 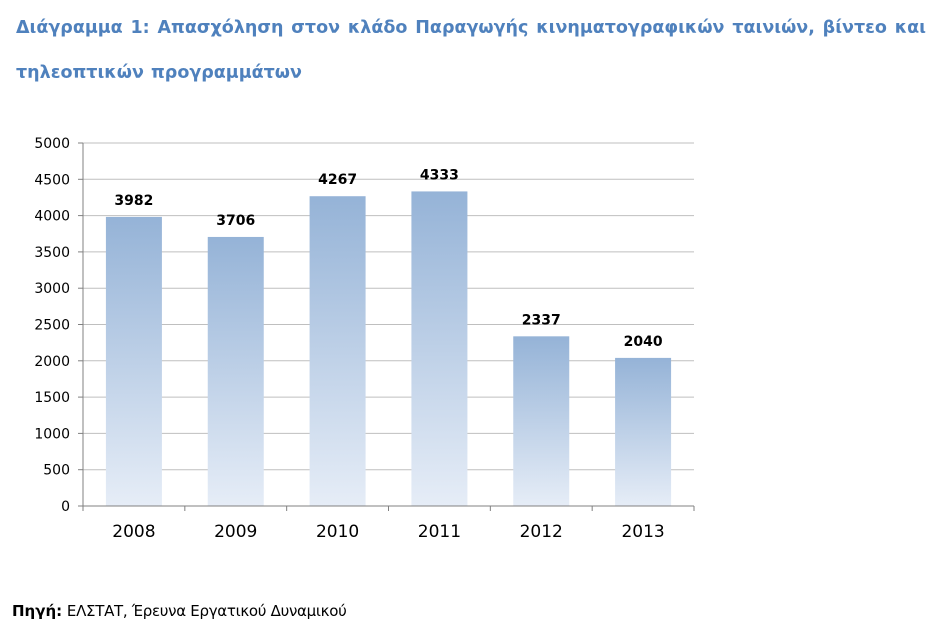 I want to click on bar-2011, so click(x=439, y=348).